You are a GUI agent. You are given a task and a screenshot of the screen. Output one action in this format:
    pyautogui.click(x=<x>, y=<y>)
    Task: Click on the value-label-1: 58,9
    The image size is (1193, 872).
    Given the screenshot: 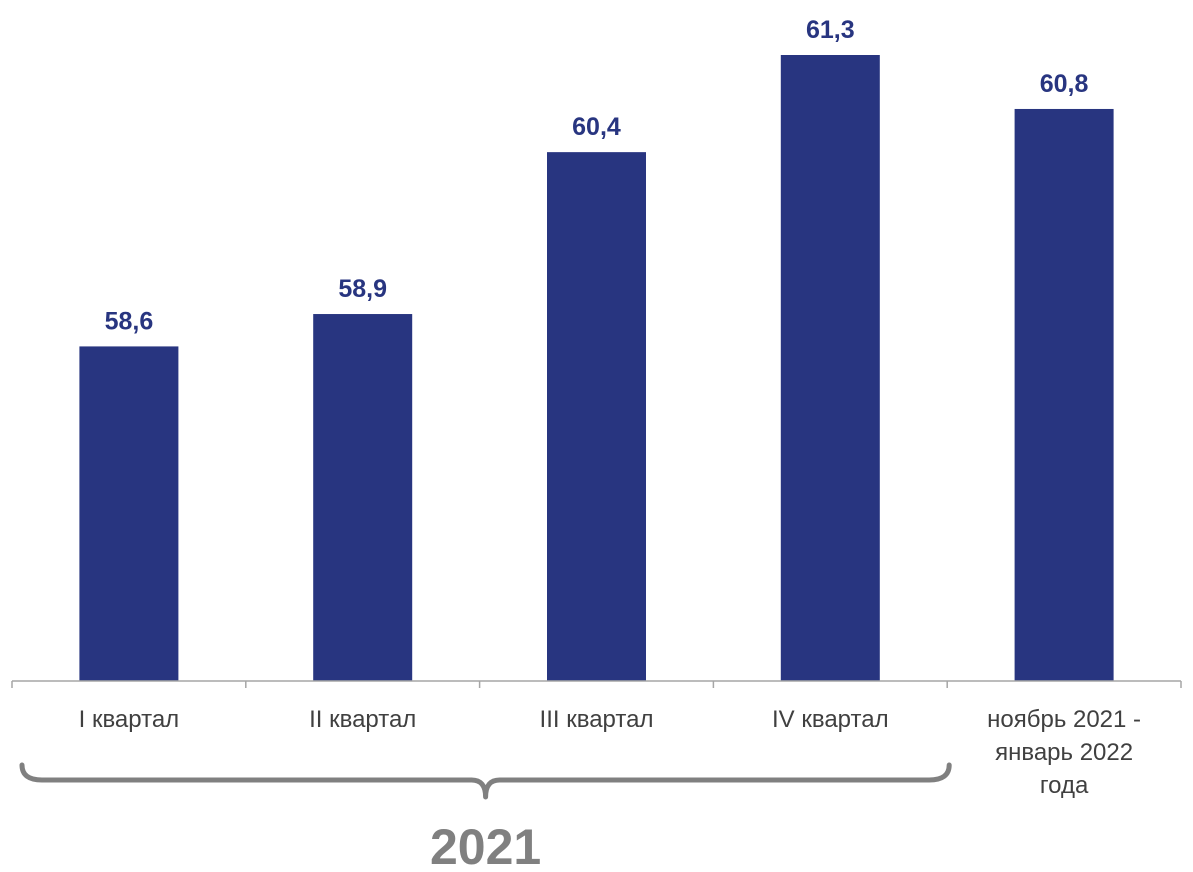 What is the action you would take?
    pyautogui.click(x=362, y=289)
    